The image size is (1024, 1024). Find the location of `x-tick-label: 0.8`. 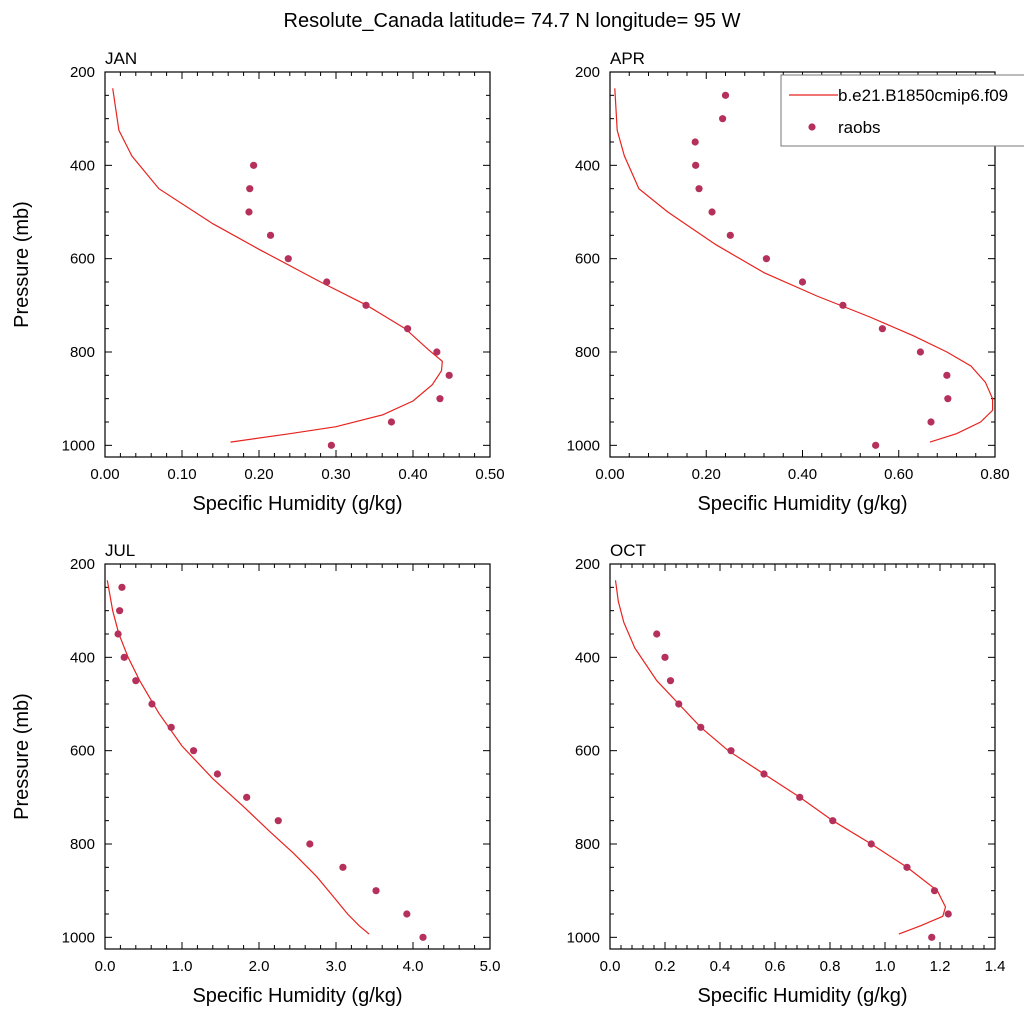

x-tick-label: 0.8 is located at coordinates (830, 966).